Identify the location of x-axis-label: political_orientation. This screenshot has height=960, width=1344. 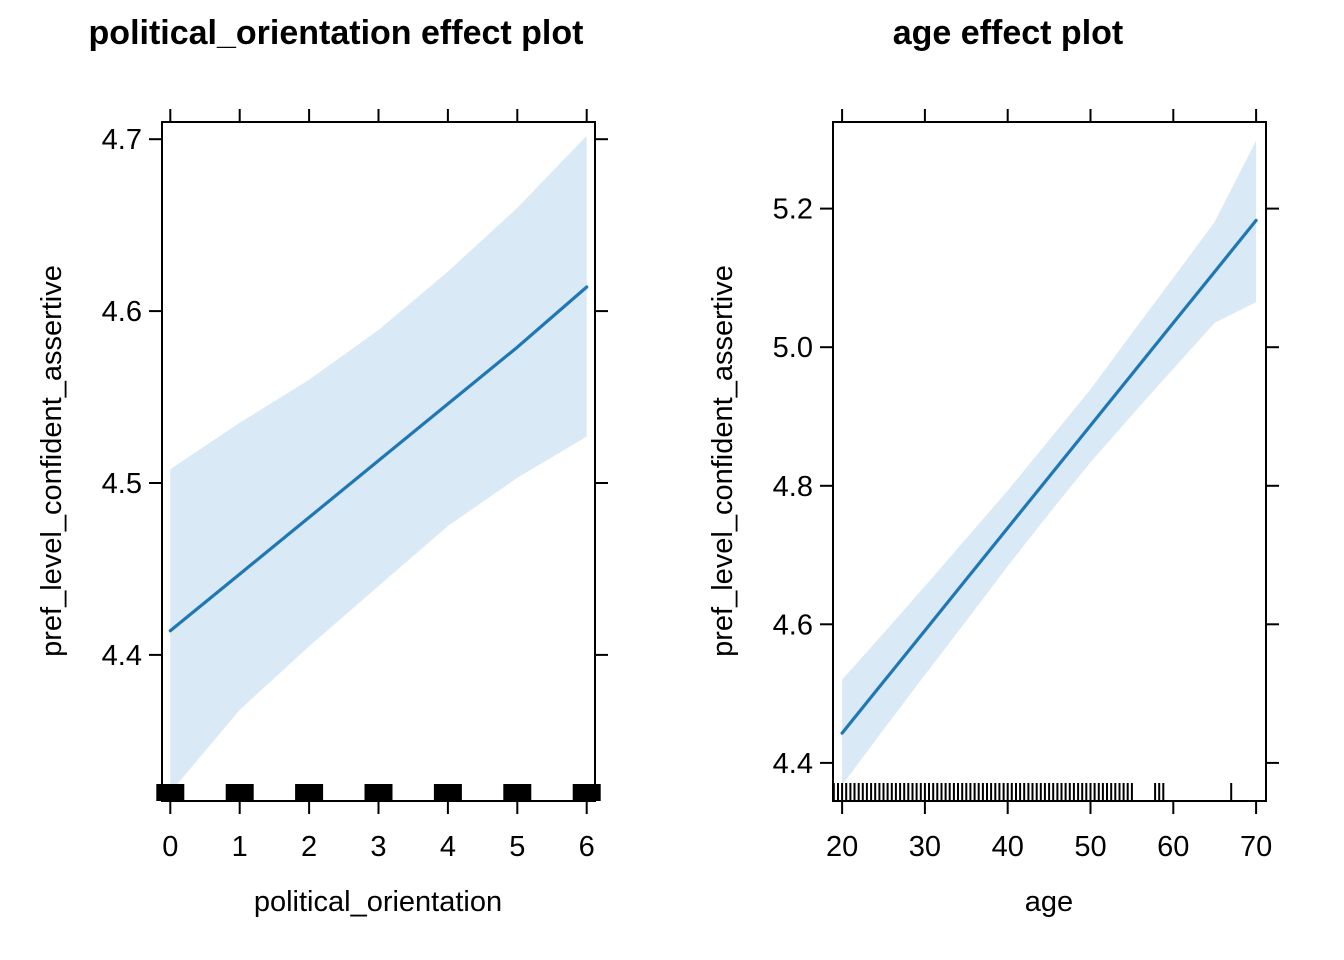
(378, 902).